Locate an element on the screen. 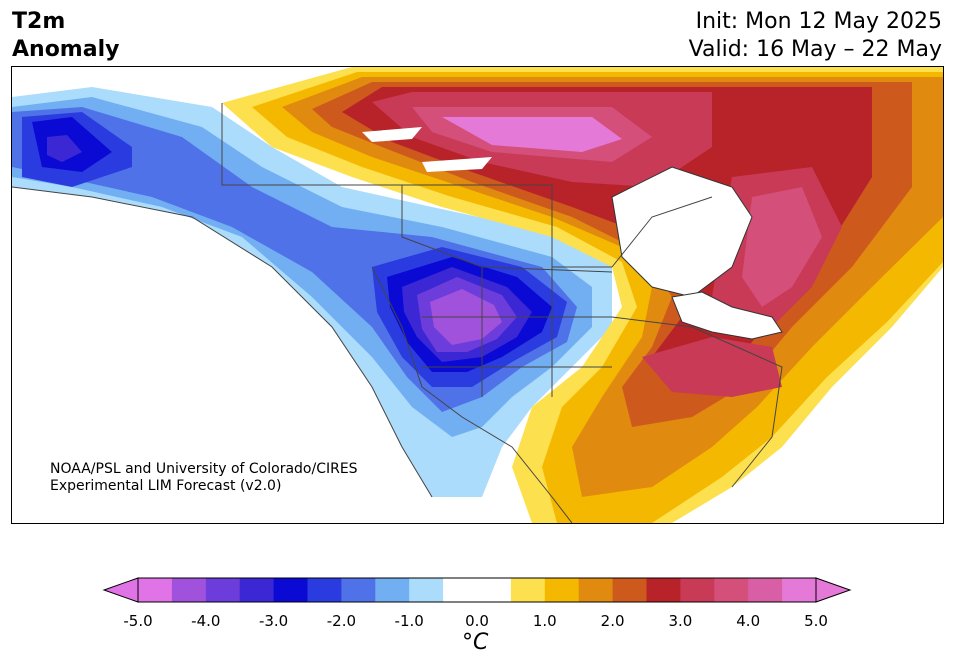 The image size is (954, 671). valid-range: Valid: 16 May – 22 May is located at coordinates (815, 49).